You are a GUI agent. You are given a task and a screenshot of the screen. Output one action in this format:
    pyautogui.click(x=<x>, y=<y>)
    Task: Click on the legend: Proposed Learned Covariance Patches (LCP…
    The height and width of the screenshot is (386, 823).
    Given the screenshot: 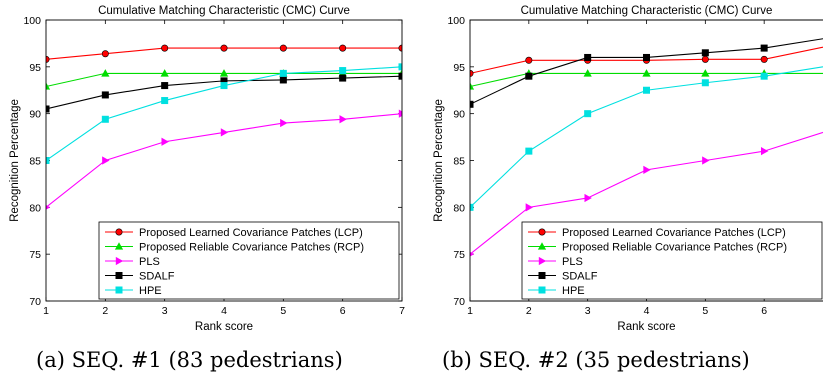 What is the action you would take?
    pyautogui.click(x=249, y=260)
    